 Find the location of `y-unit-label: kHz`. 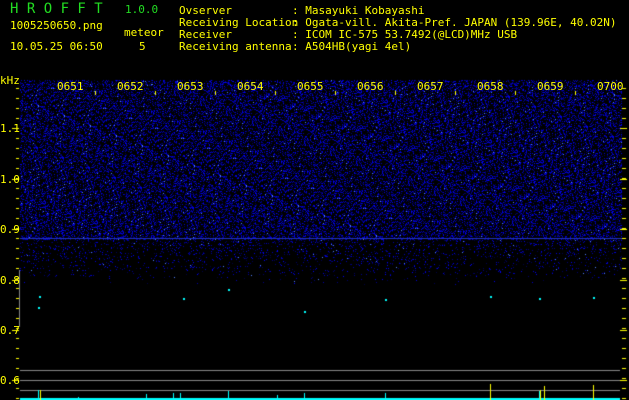

y-unit-label: kHz is located at coordinates (10, 80).